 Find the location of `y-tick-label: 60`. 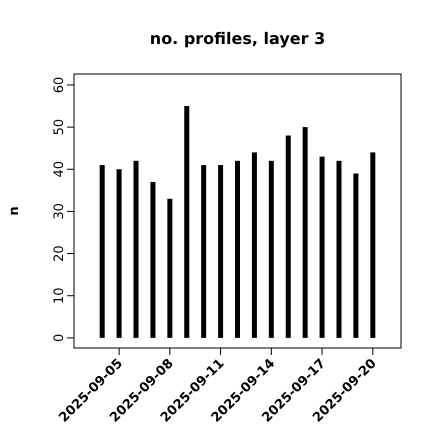

y-tick-label: 60 is located at coordinates (59, 85).